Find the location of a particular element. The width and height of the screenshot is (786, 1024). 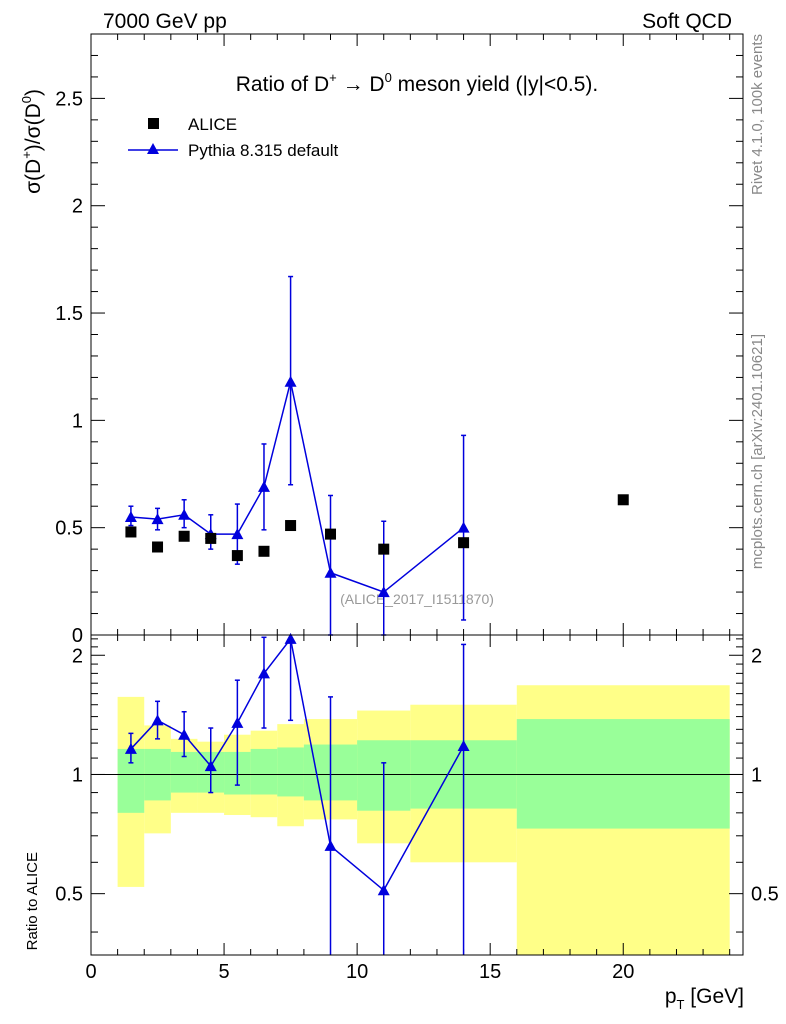

main-y-tick-label: 1.5 is located at coordinates (69, 314).